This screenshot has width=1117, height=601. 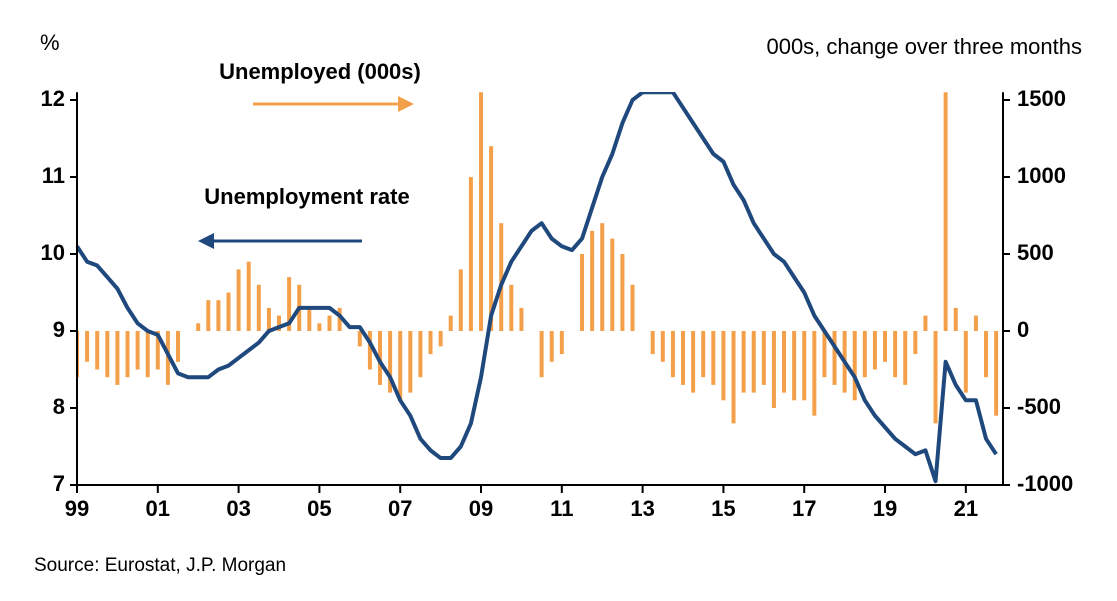 I want to click on bar-arrowhead, so click(x=406, y=104).